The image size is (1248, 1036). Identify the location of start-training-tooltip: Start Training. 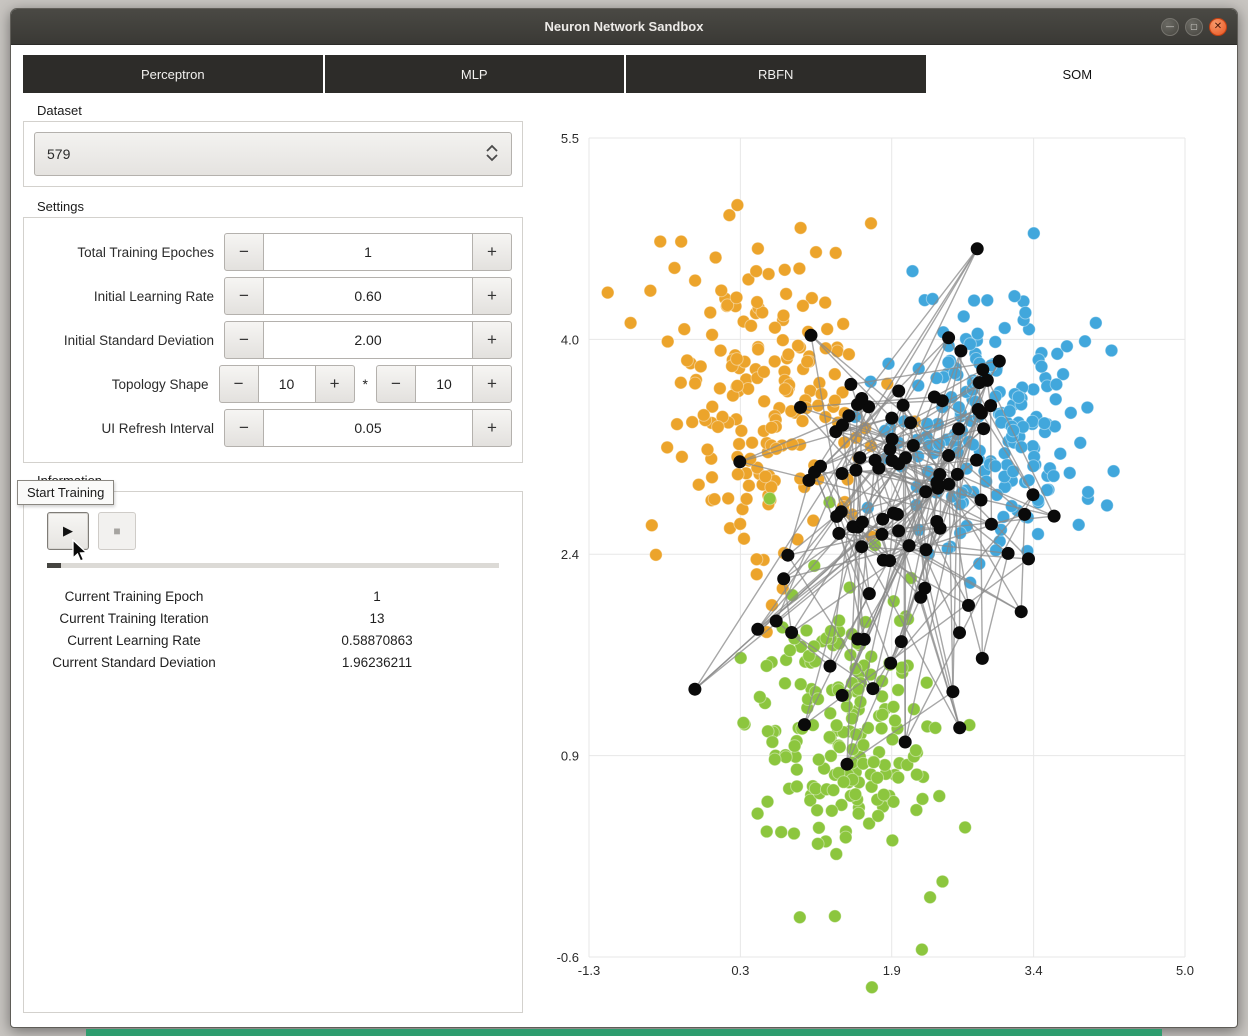
(66, 492).